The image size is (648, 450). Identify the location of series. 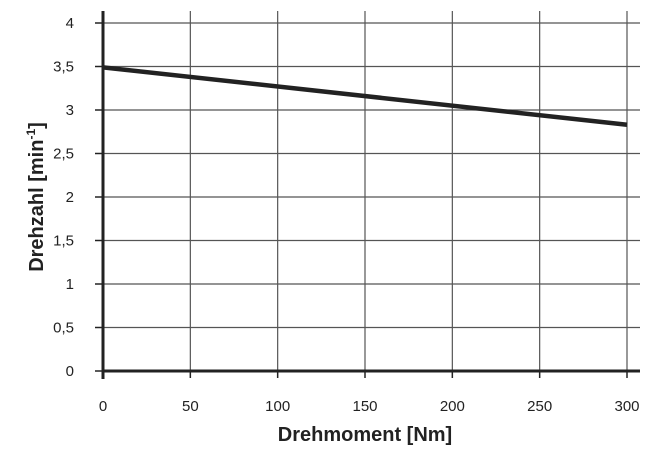
(365, 96).